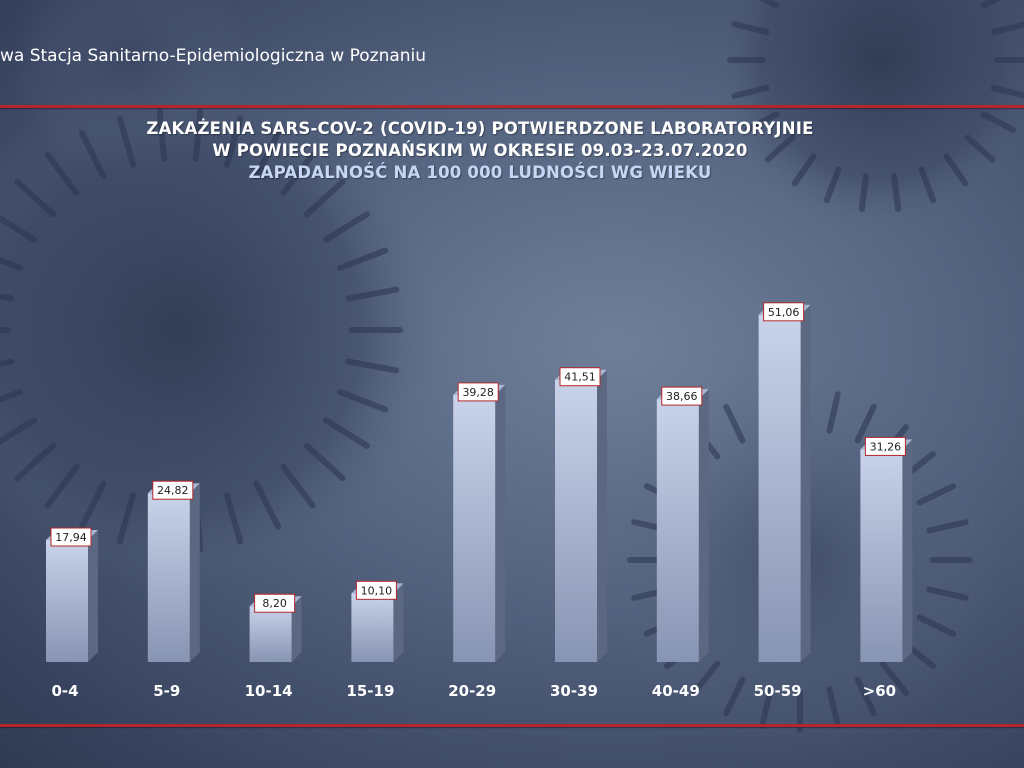 Image resolution: width=1024 pixels, height=768 pixels. I want to click on category-label: 40-49, so click(676, 691).